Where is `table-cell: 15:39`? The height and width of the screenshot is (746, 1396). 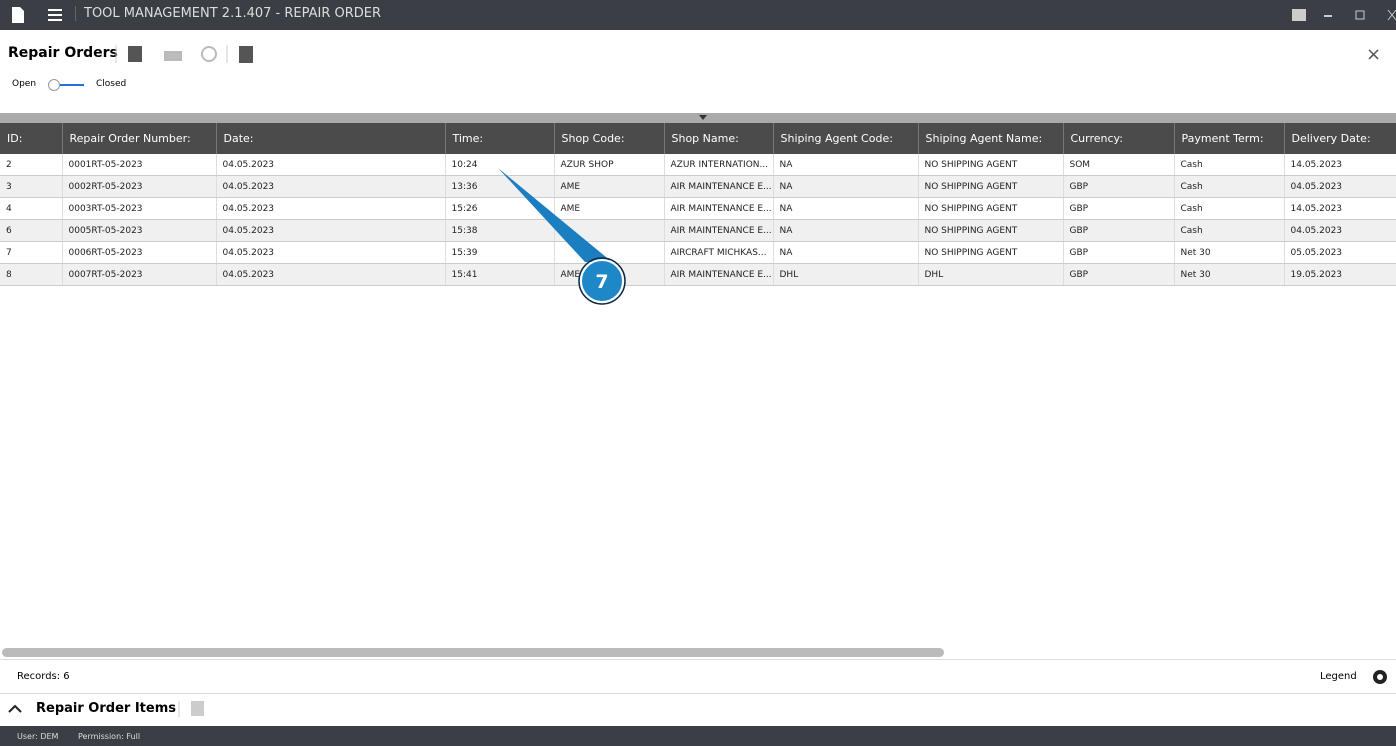
table-cell: 15:39 is located at coordinates (500, 252).